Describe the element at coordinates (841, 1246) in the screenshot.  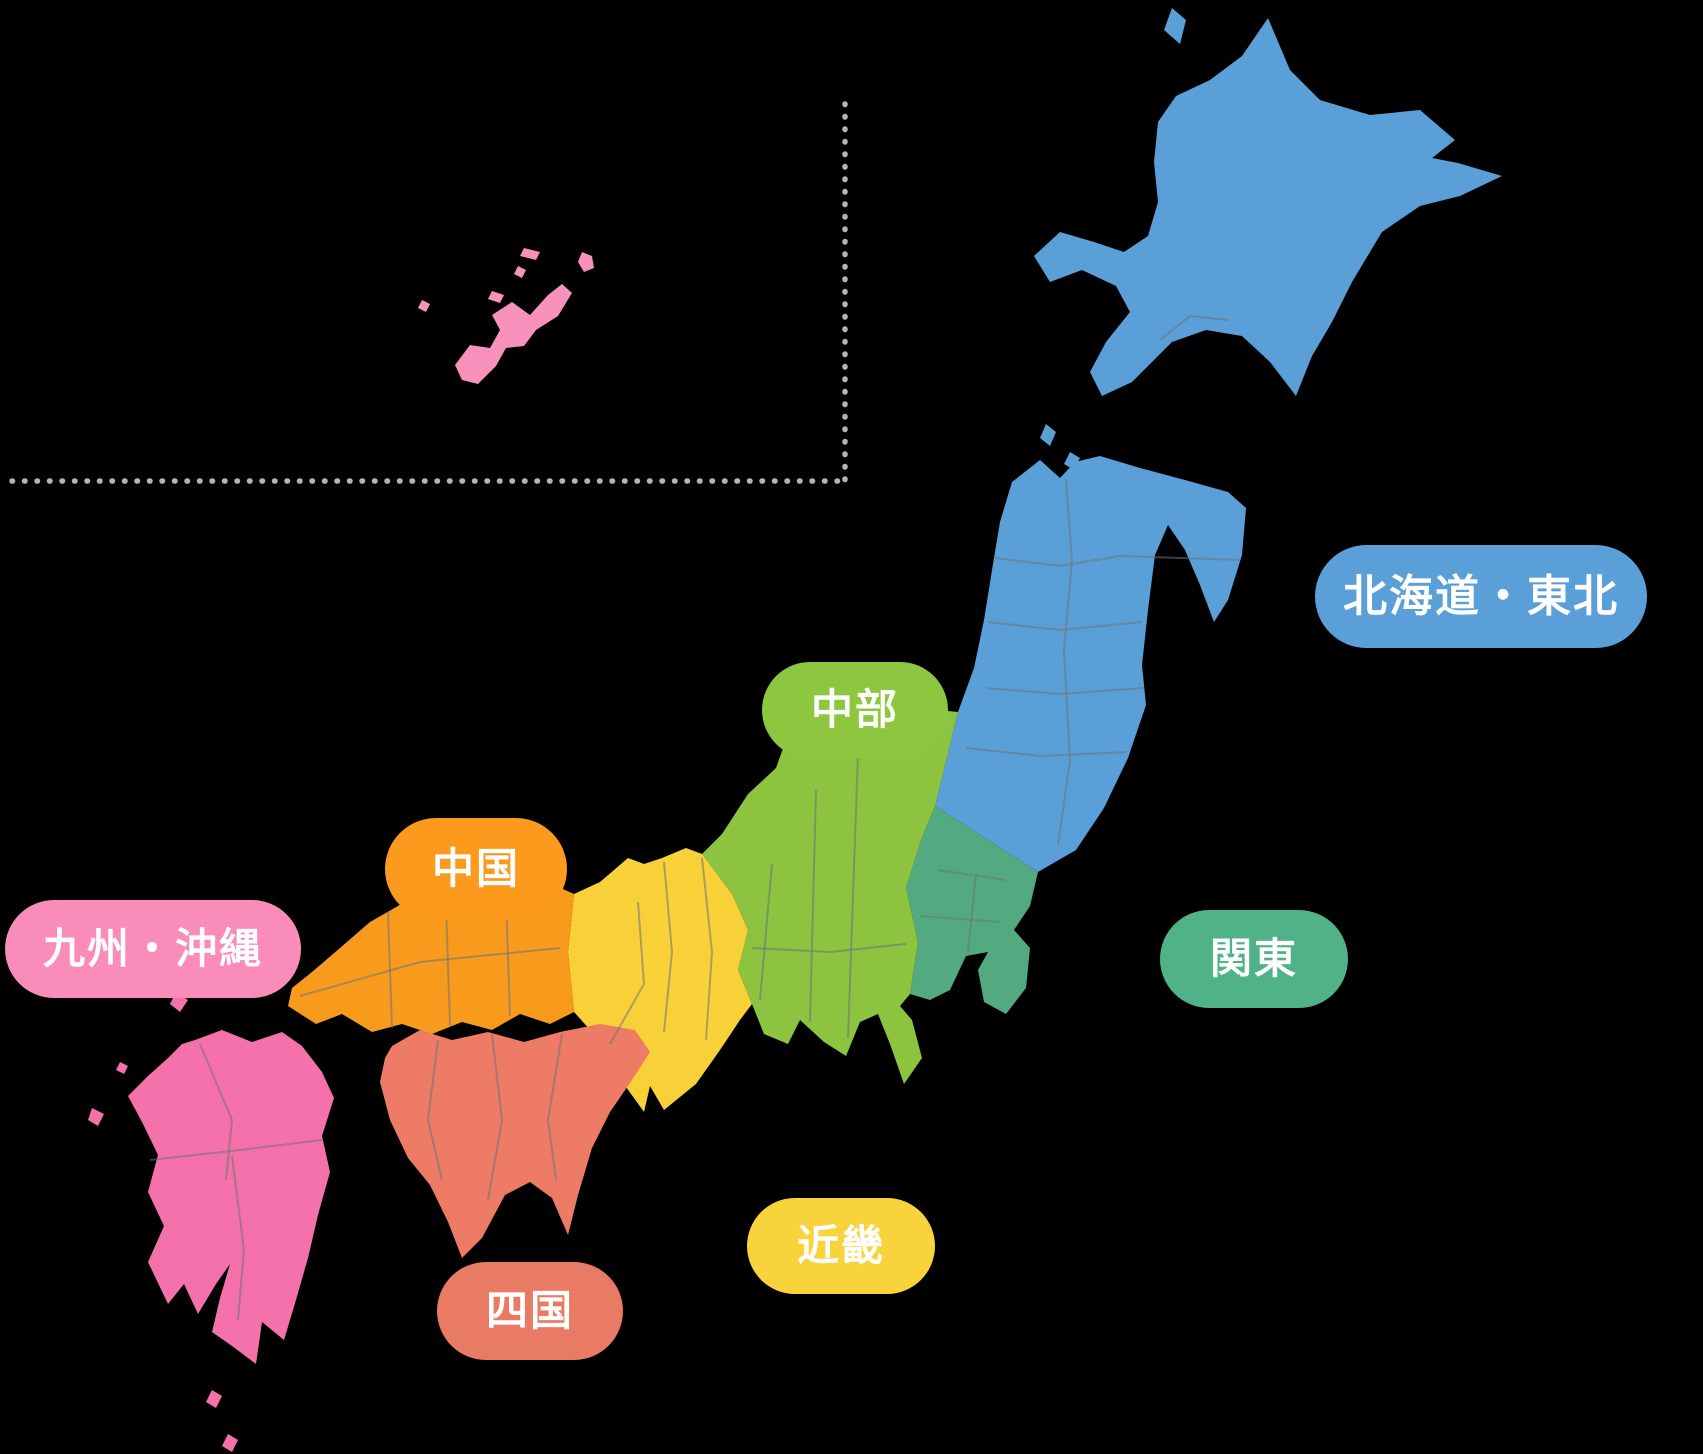
I see `region-label-kinki: 近畿` at that location.